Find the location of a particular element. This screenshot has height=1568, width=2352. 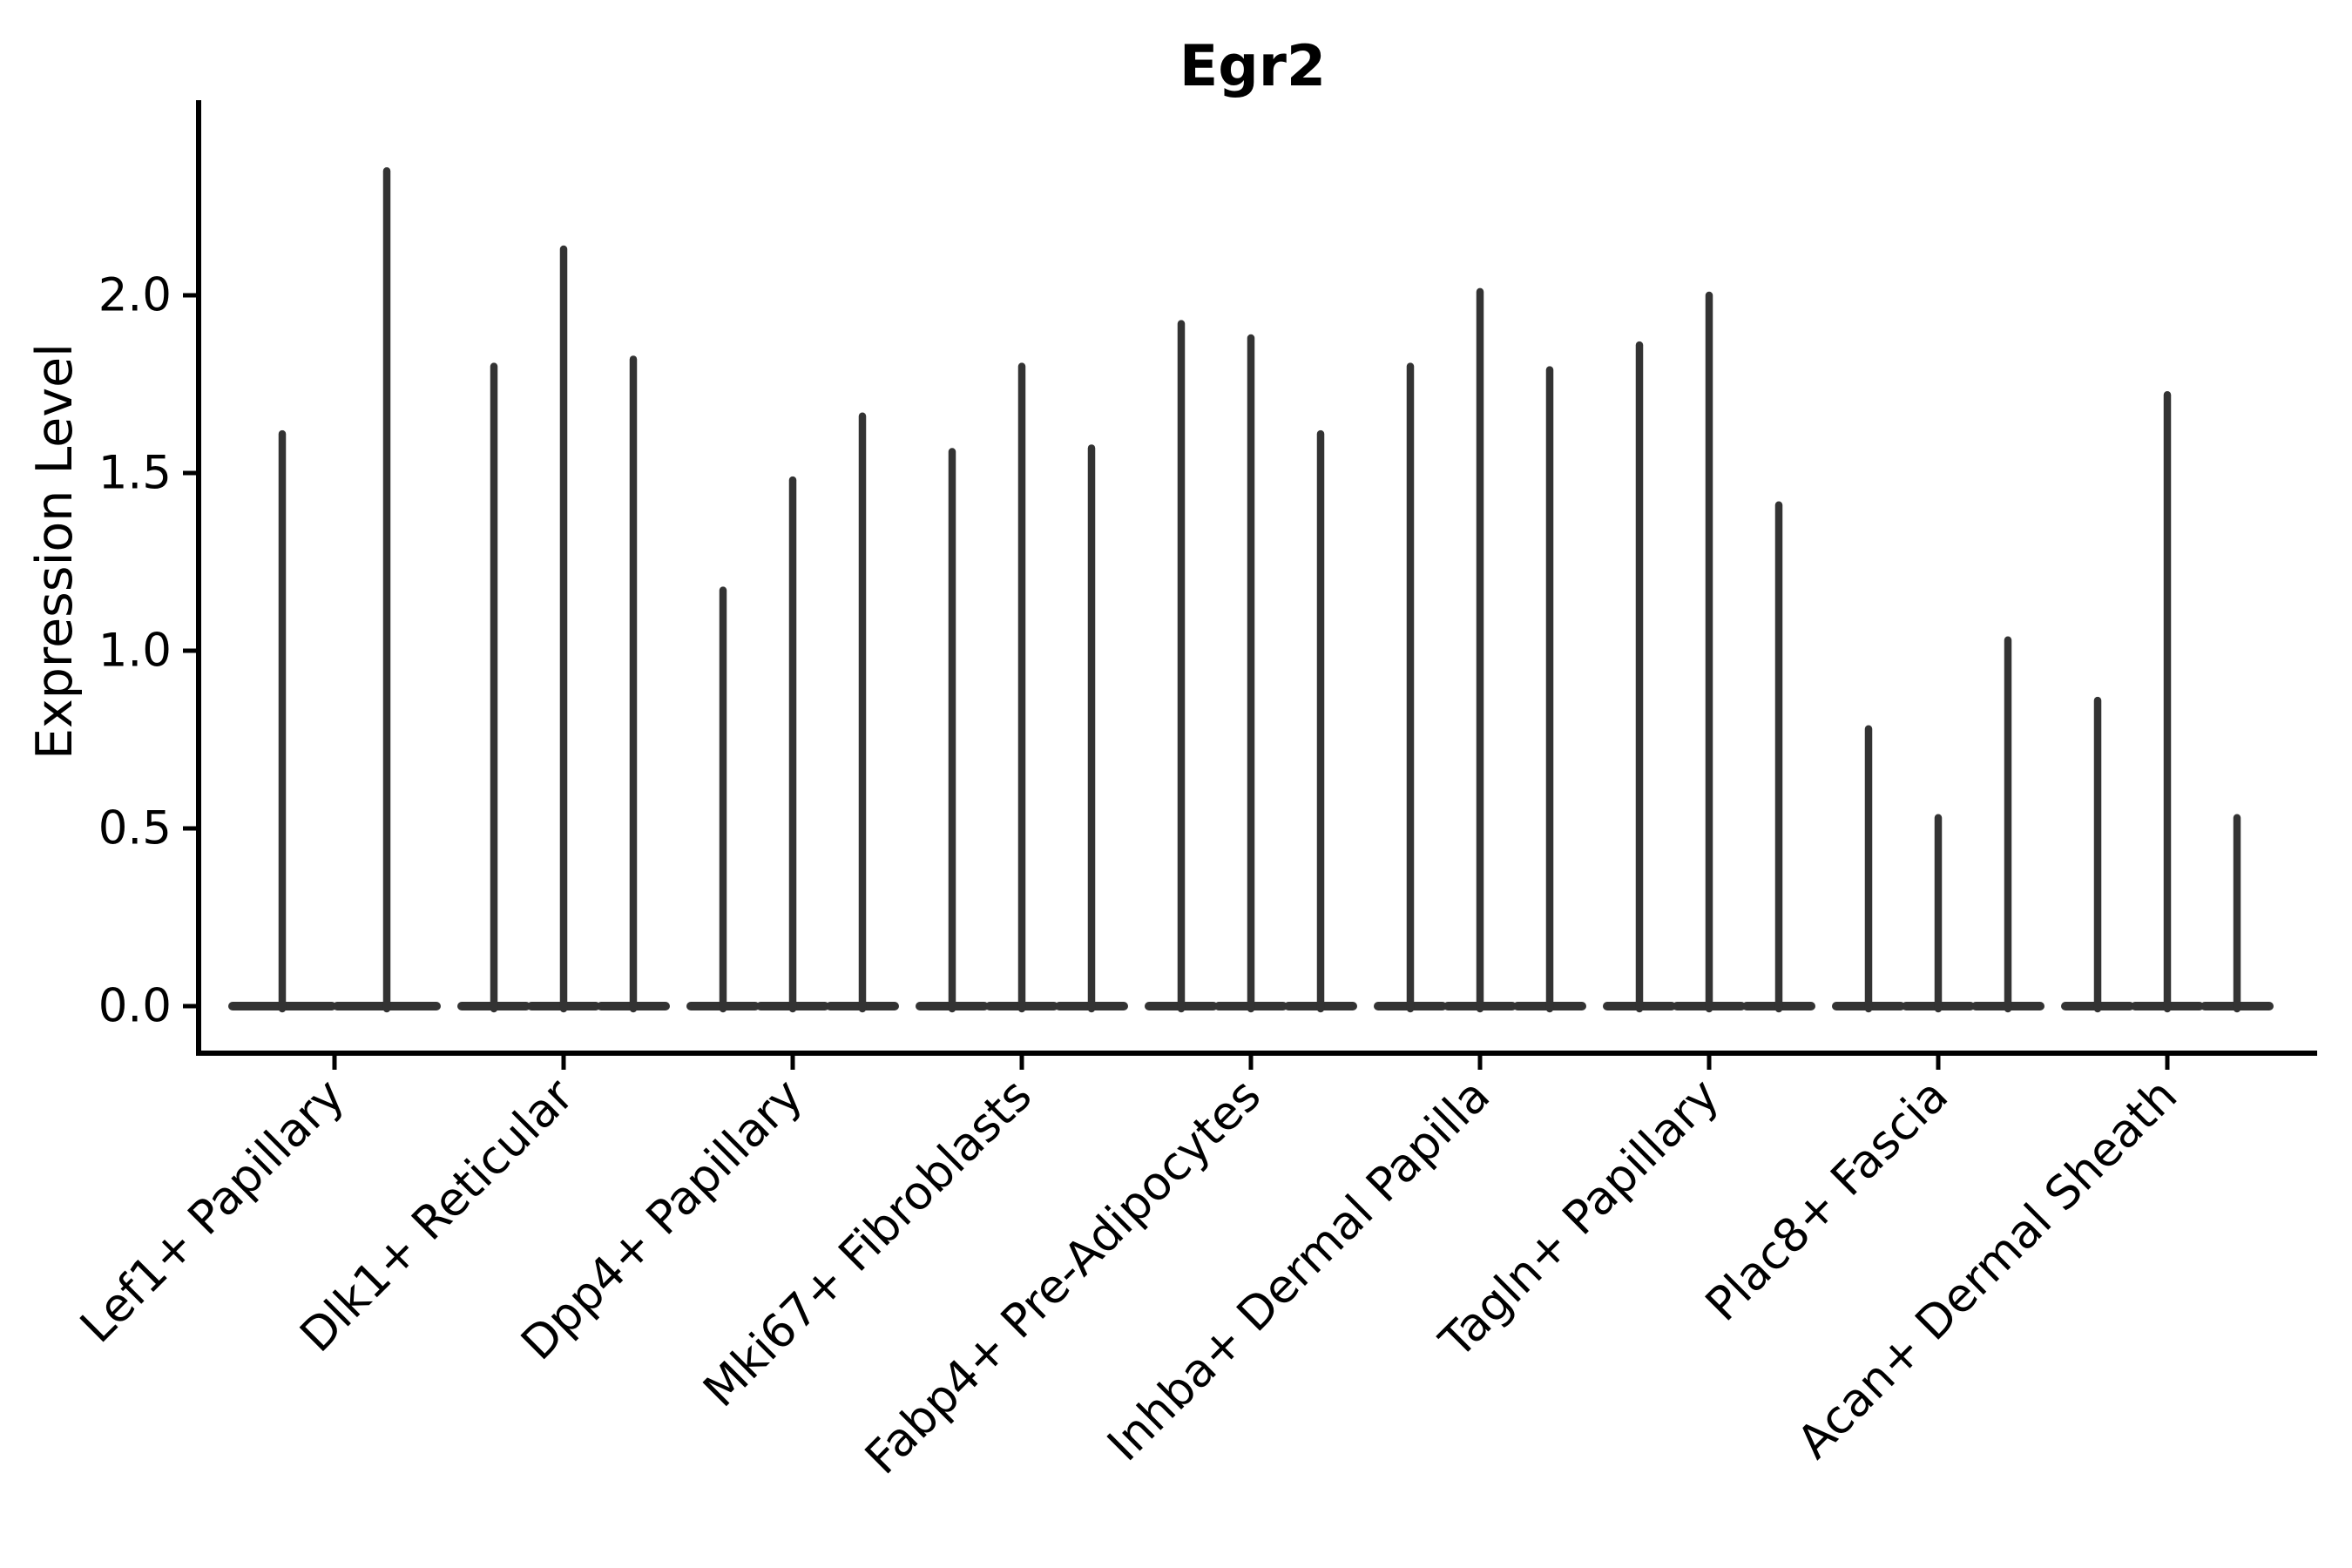

y-tick-label: 1.5 is located at coordinates (135, 474).